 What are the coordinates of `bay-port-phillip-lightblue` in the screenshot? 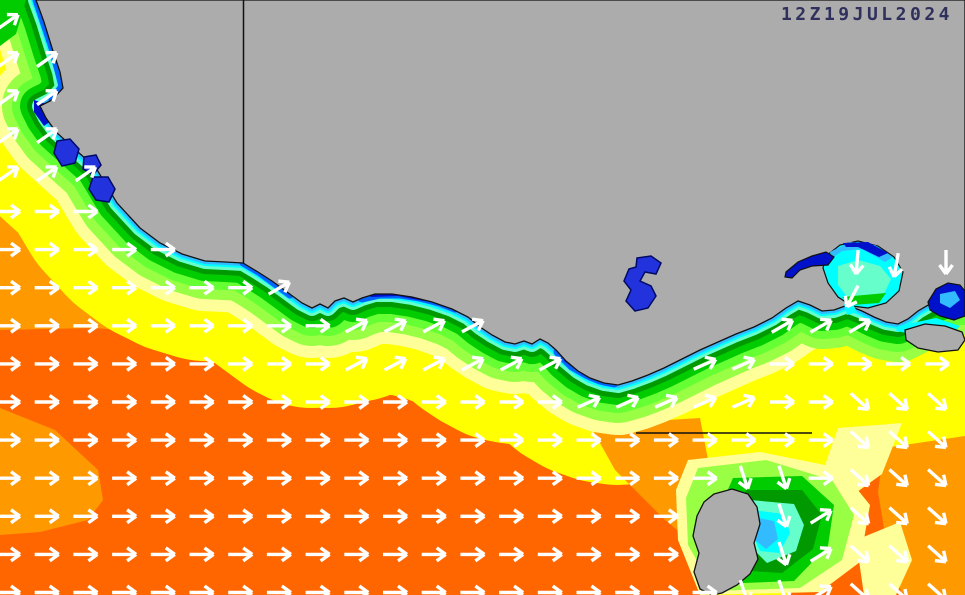 It's located at (861, 252).